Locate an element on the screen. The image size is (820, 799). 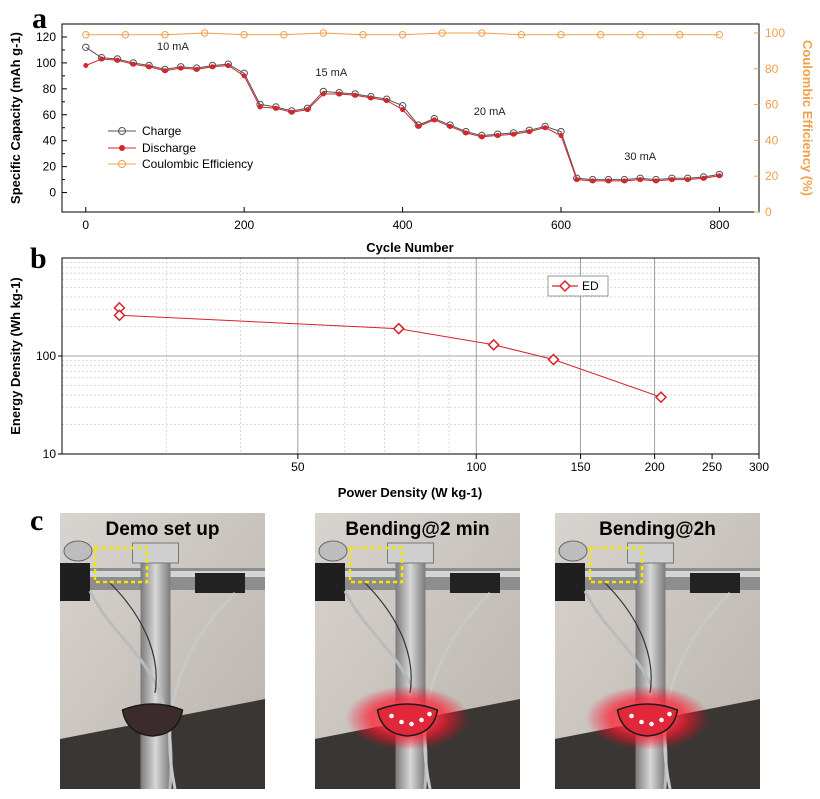
chart-a-x-ticks: 0 200 400 600 800 is located at coordinates (406, 219).